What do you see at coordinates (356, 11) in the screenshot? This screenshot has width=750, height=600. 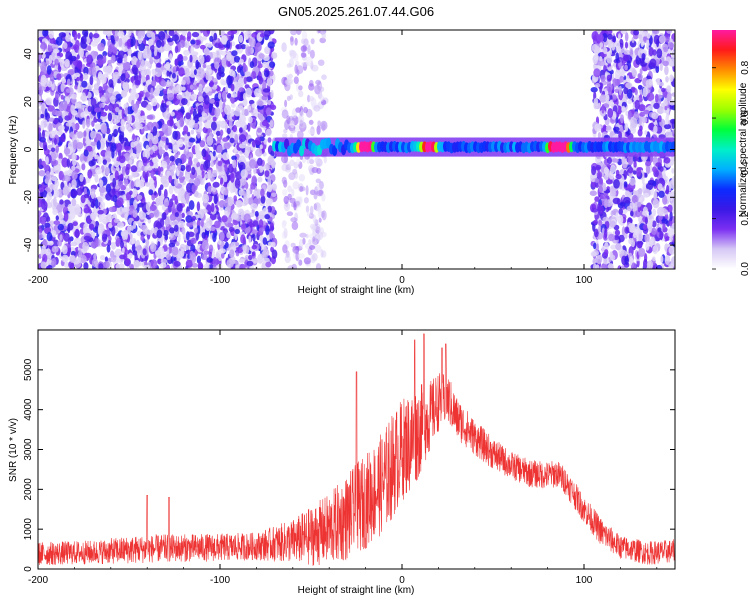 I see `figure-title: GN05.2025.261.07.44.G06` at bounding box center [356, 11].